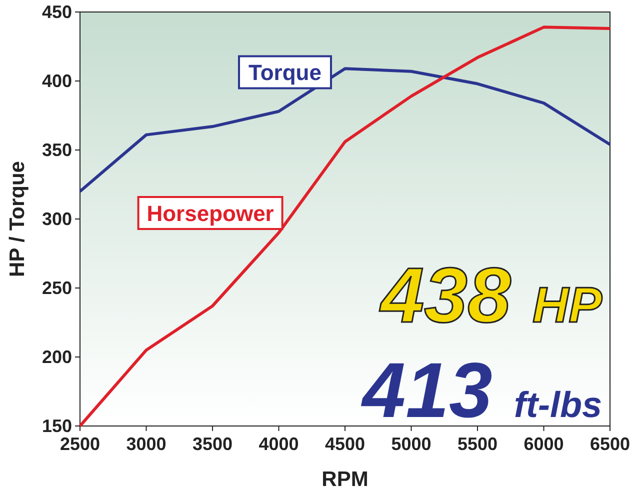  I want to click on x-tick-label: 3500, so click(212, 444).